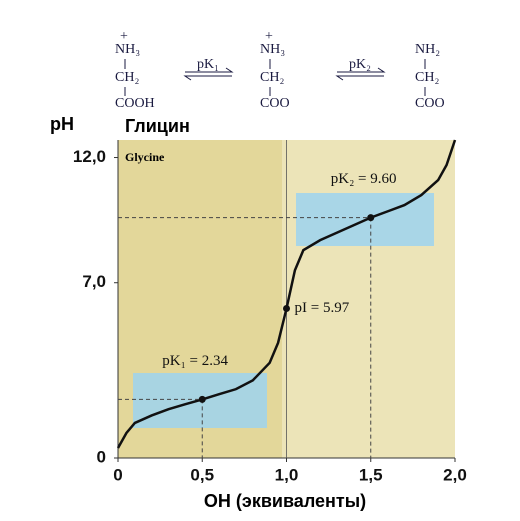 The width and height of the screenshot is (520, 521). I want to click on x-tick-label: 1,0, so click(287, 474).